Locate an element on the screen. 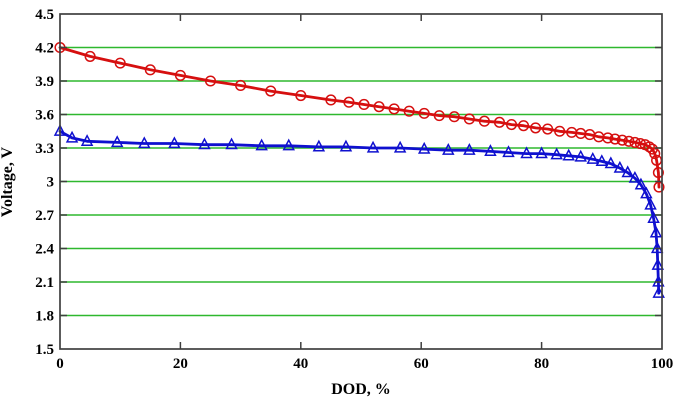 Image resolution: width=686 pixels, height=408 pixels. y-tick-label: 4.2 is located at coordinates (44, 49).